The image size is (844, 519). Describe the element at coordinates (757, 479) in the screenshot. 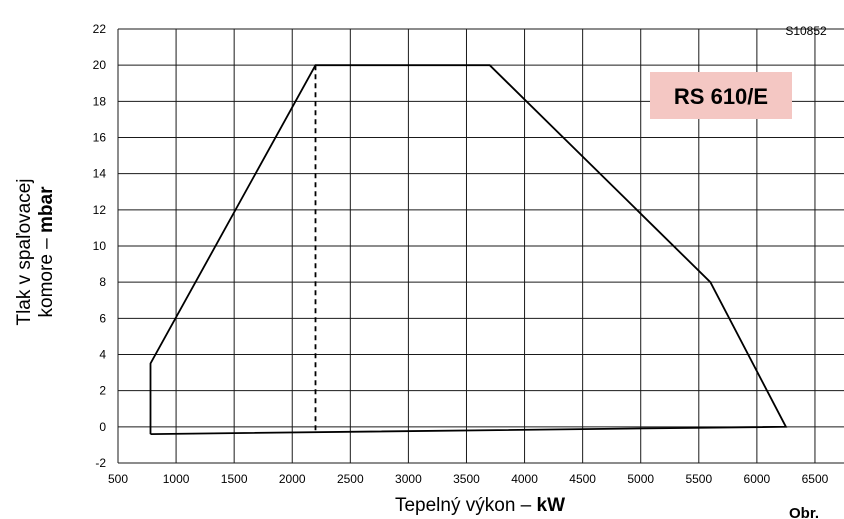

I see `x-tick-label: 6000` at that location.